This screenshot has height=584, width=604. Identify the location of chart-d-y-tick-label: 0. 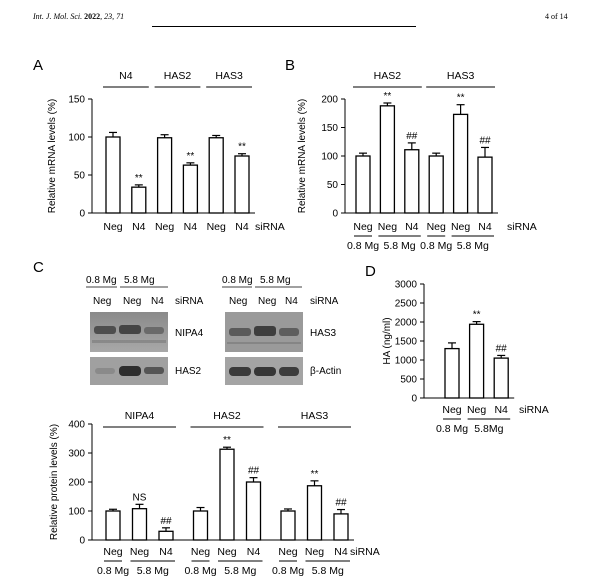
(414, 399).